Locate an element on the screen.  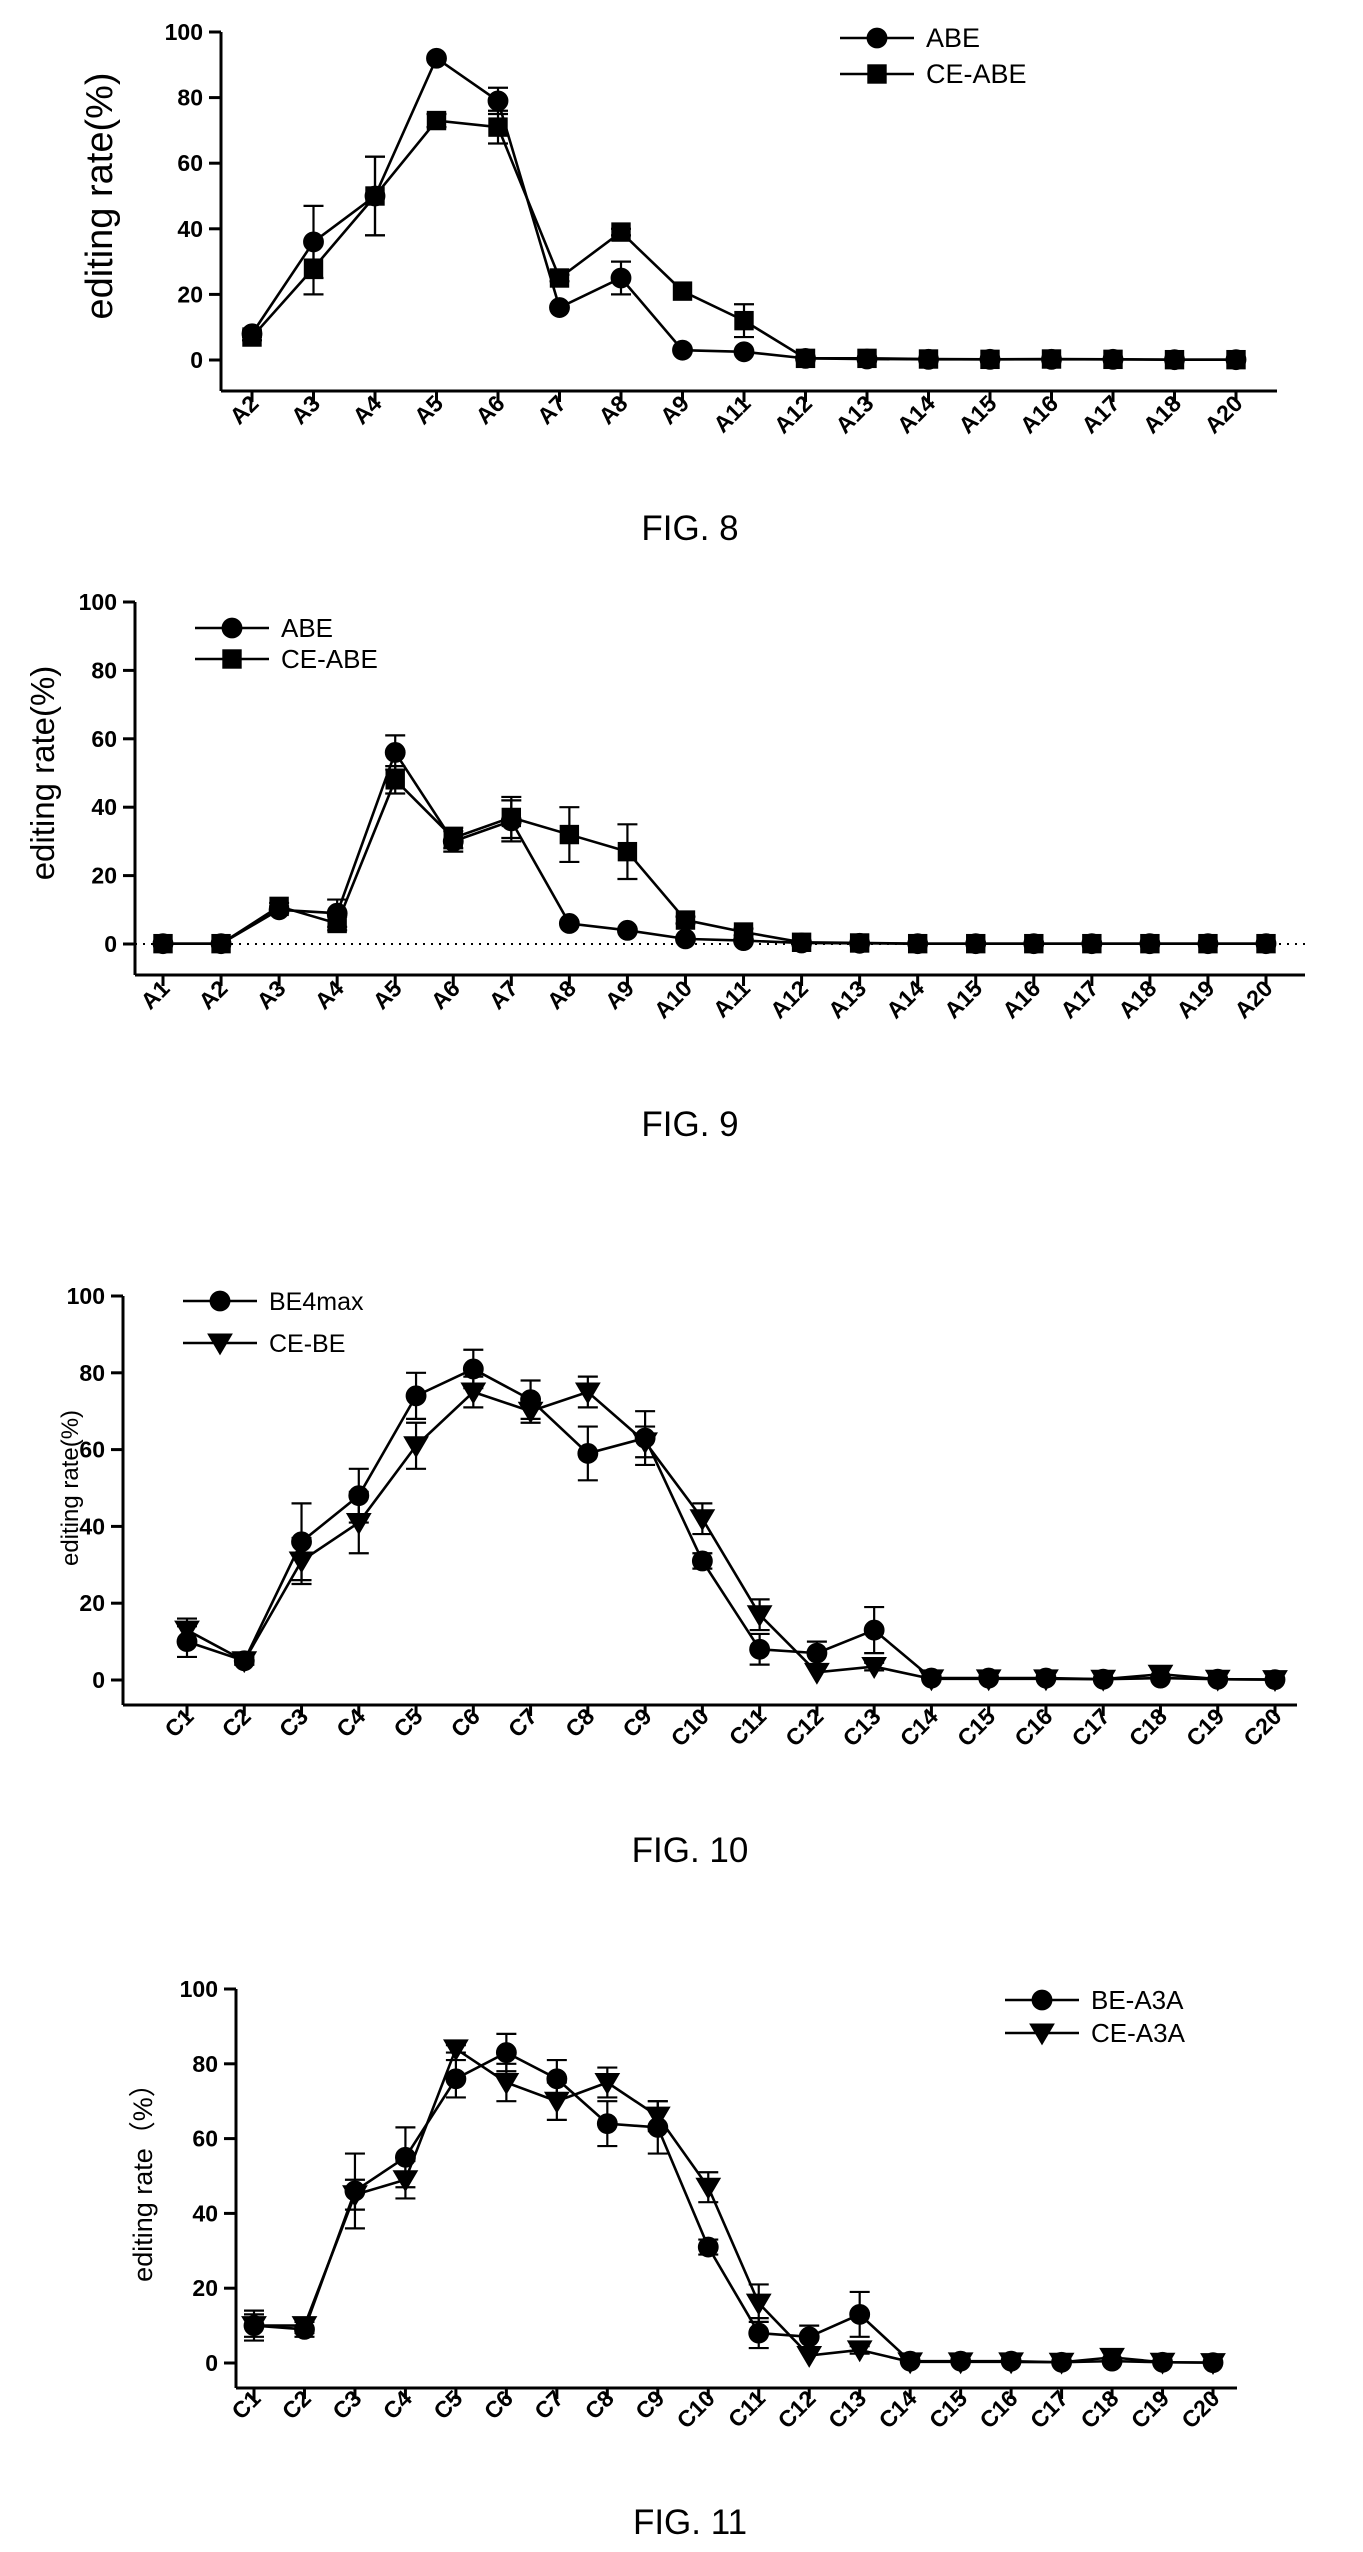
fig2-legend-label: ABE is located at coordinates (307, 628).